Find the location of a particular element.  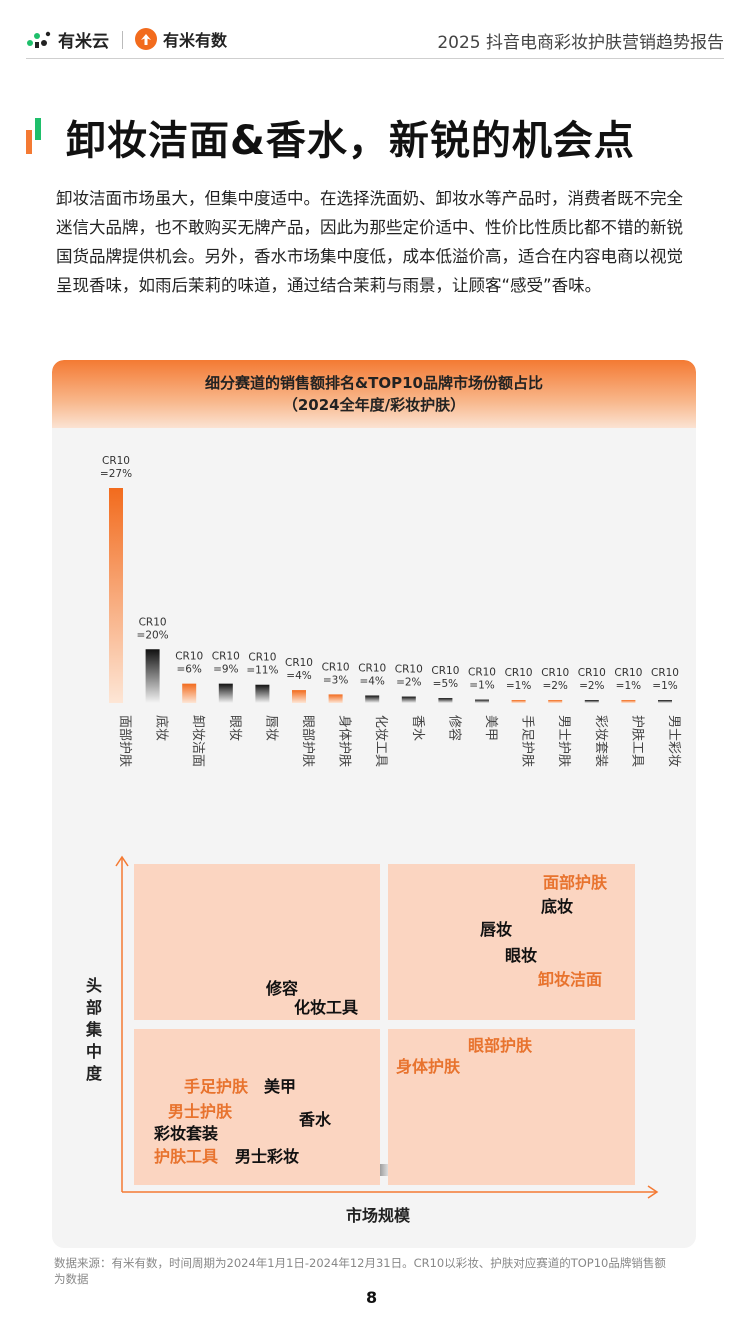

bar-化妆工具 is located at coordinates (372, 699).